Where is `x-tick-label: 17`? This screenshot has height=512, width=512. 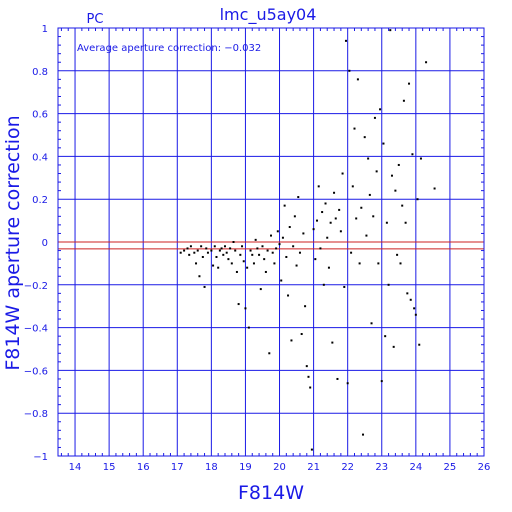 x-tick-label: 17 is located at coordinates (177, 467).